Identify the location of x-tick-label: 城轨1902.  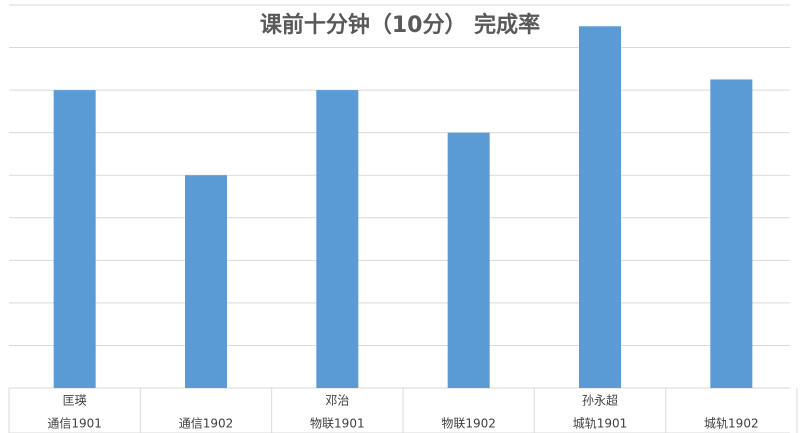
(731, 424).